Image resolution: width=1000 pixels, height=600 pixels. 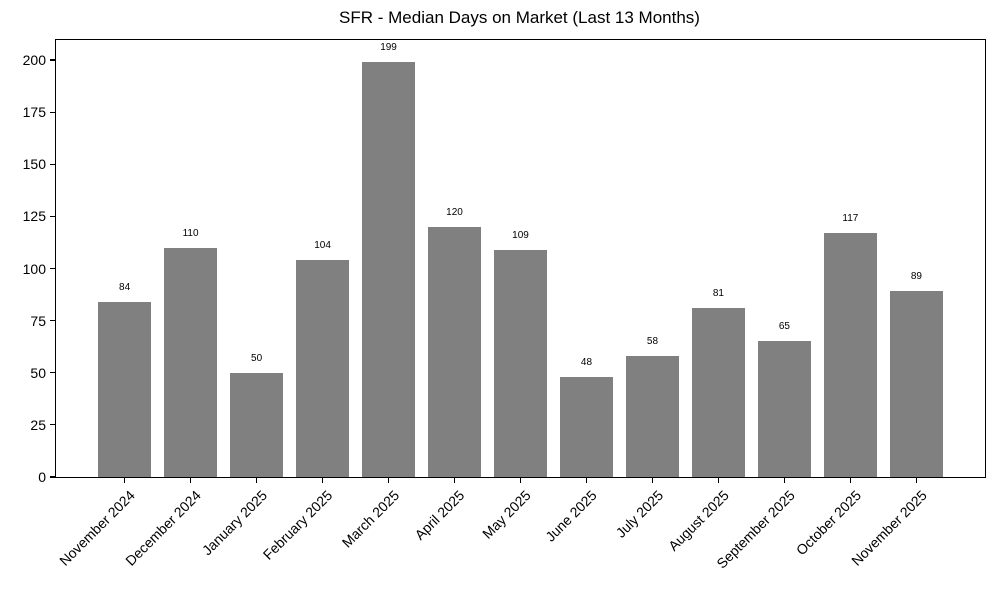 I want to click on bar-value-label: 117, so click(x=850, y=219).